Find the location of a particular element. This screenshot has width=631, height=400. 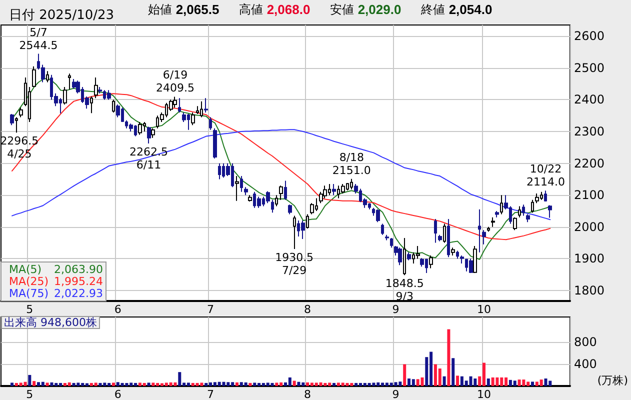

x-tick-label: 5 is located at coordinates (30, 394).